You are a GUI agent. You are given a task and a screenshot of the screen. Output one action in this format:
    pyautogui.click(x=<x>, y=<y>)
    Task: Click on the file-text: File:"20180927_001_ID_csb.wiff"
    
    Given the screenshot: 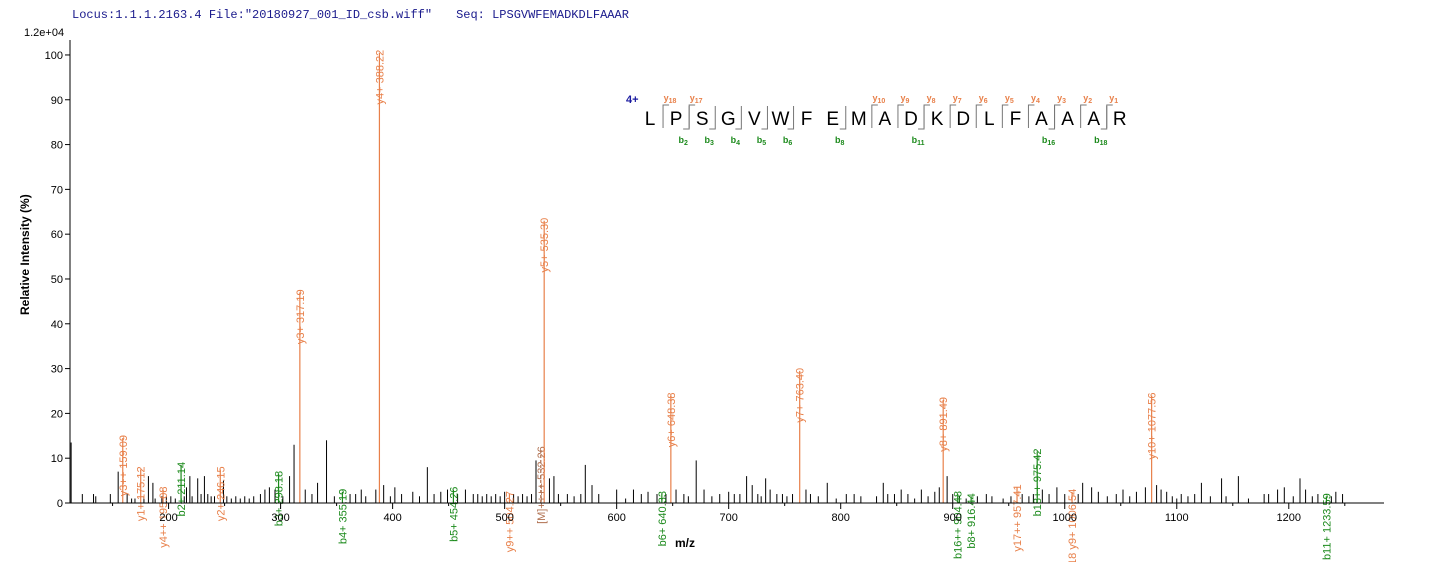 What is the action you would take?
    pyautogui.click(x=320, y=15)
    